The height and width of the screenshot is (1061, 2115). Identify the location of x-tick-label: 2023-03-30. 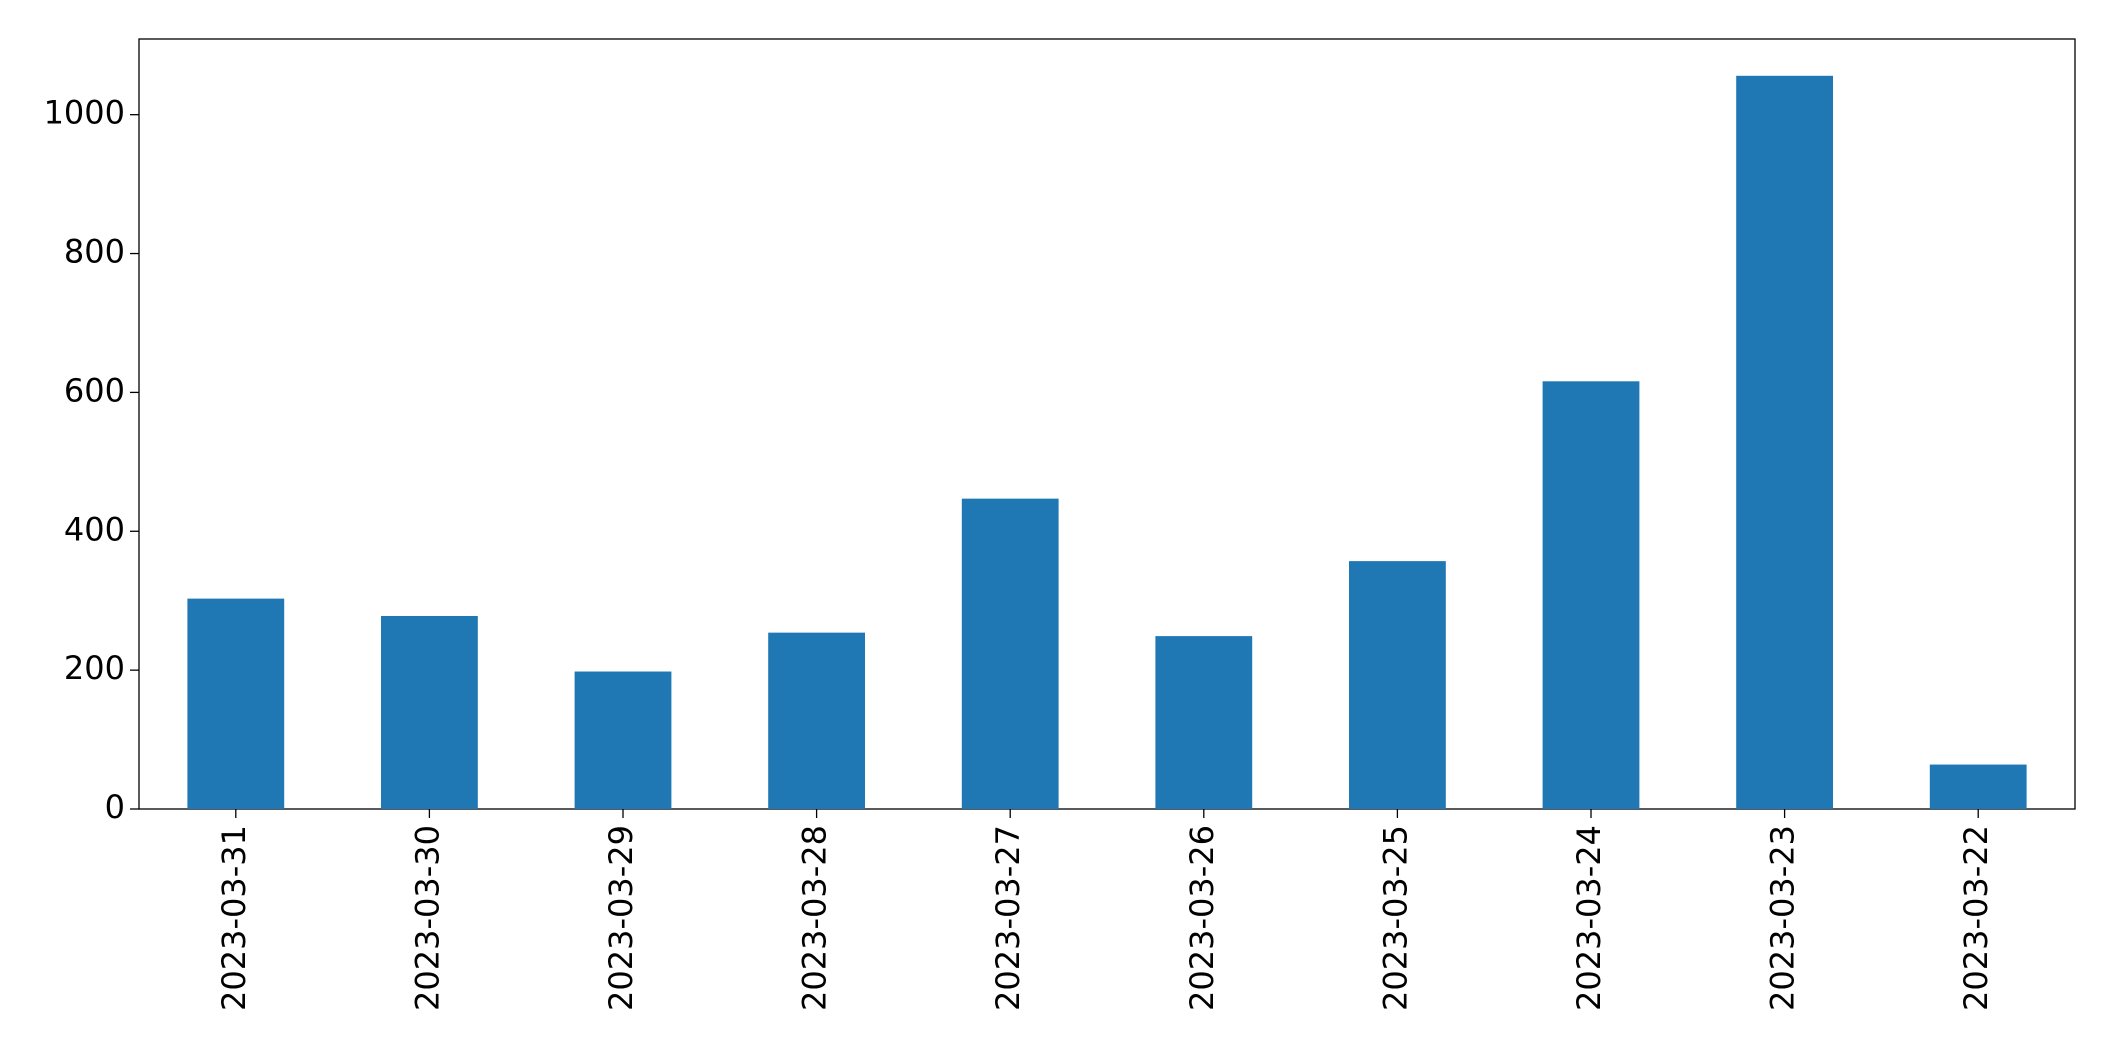
(427, 918).